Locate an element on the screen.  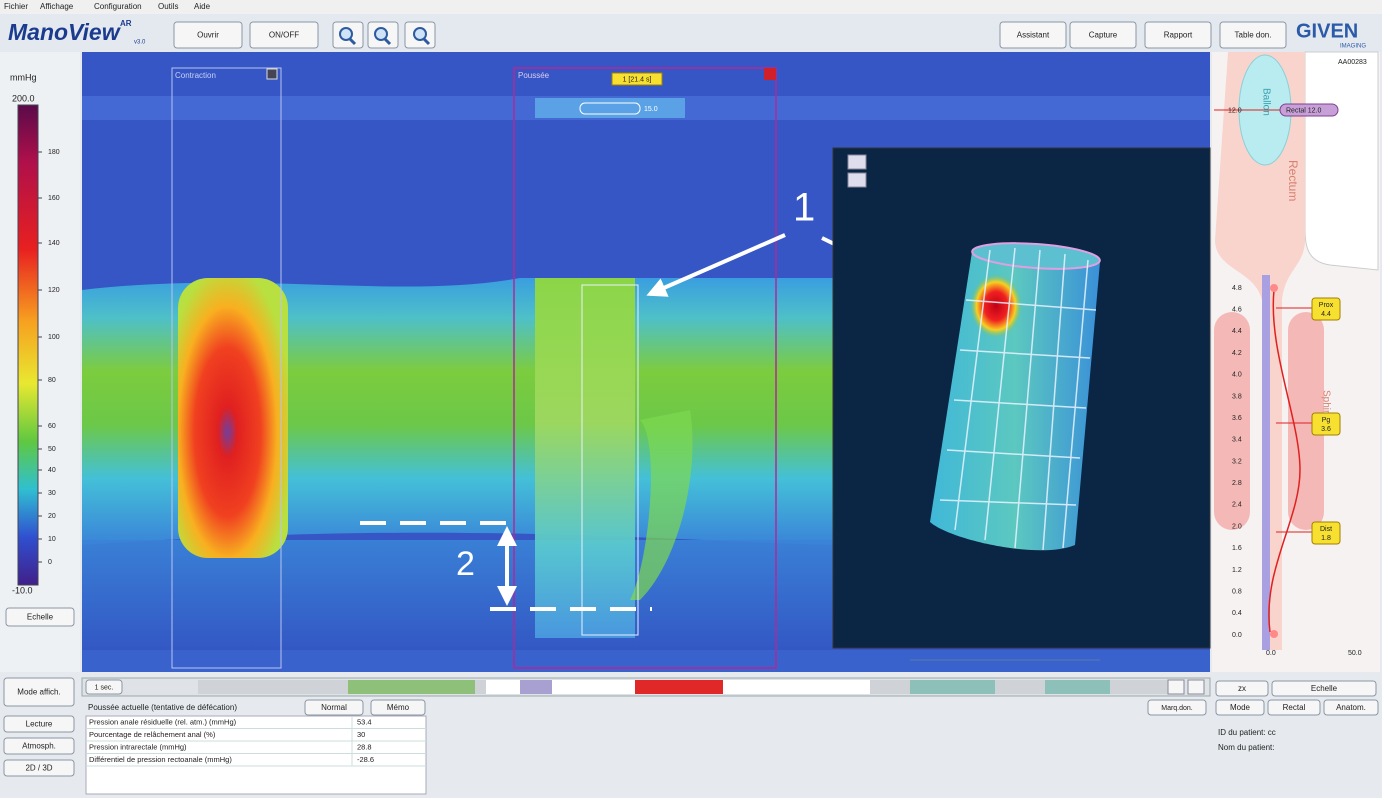
region-label: Contraction is located at coordinates (195, 75).